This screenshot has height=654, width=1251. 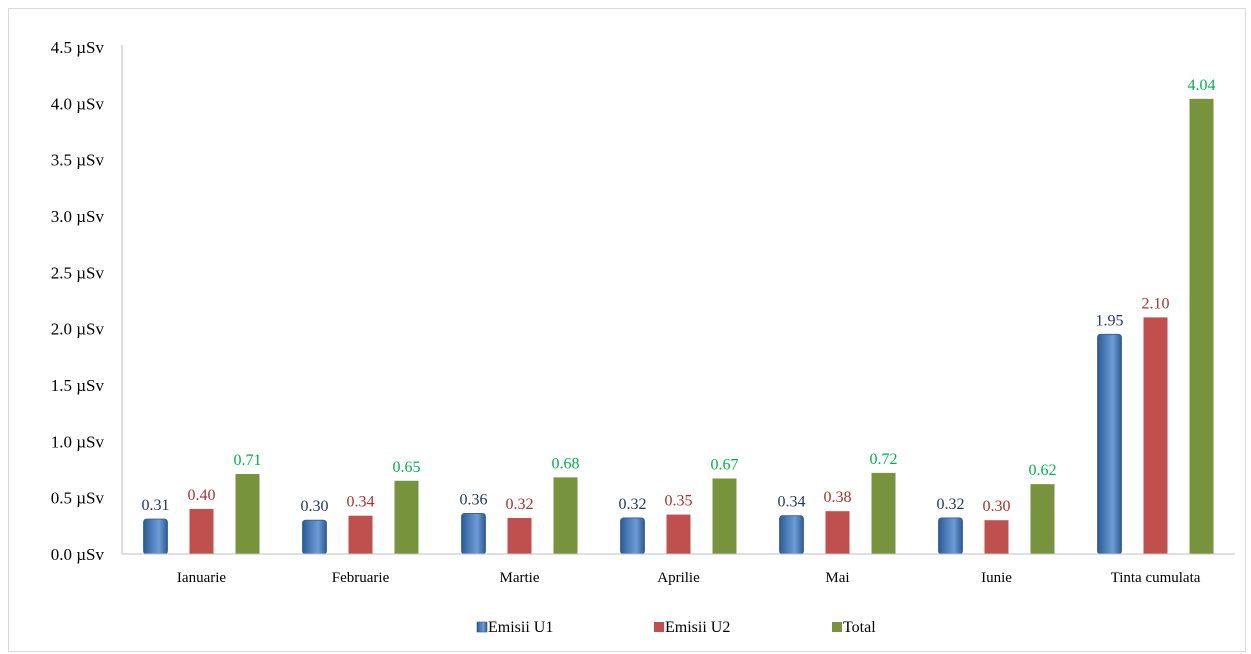 What do you see at coordinates (248, 460) in the screenshot?
I see `data-label: 0.71` at bounding box center [248, 460].